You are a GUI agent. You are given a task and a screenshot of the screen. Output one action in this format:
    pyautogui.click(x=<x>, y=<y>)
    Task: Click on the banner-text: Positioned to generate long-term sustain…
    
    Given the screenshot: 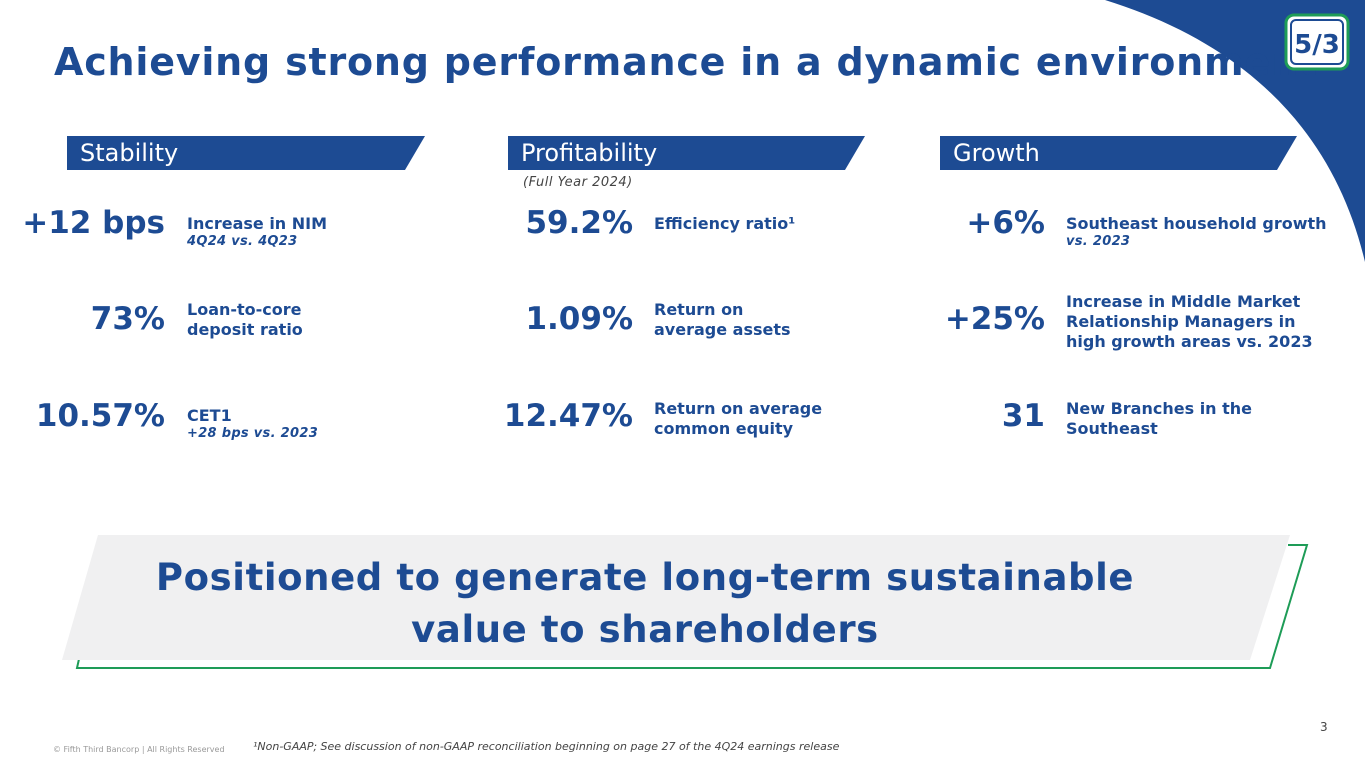 What is the action you would take?
    pyautogui.click(x=645, y=603)
    